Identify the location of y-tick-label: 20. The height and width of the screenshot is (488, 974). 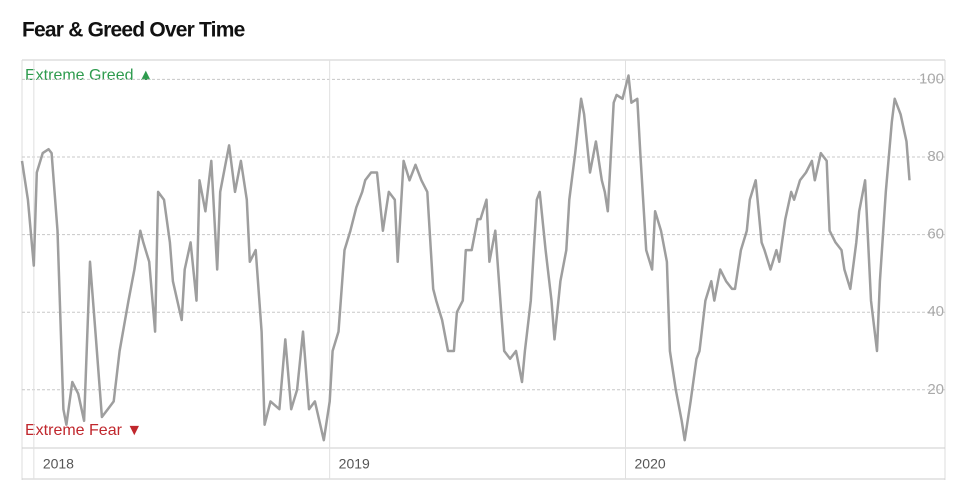
(935, 389).